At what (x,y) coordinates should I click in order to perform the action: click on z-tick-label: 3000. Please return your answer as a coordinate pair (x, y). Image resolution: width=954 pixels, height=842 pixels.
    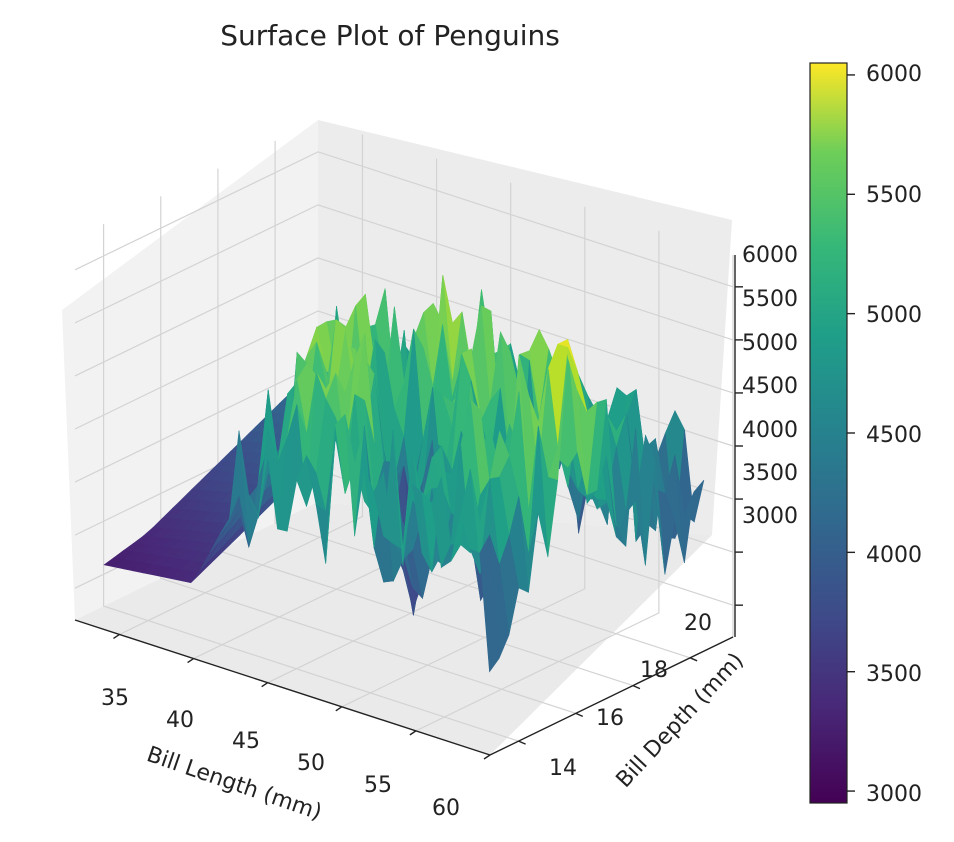
    Looking at the image, I should click on (770, 516).